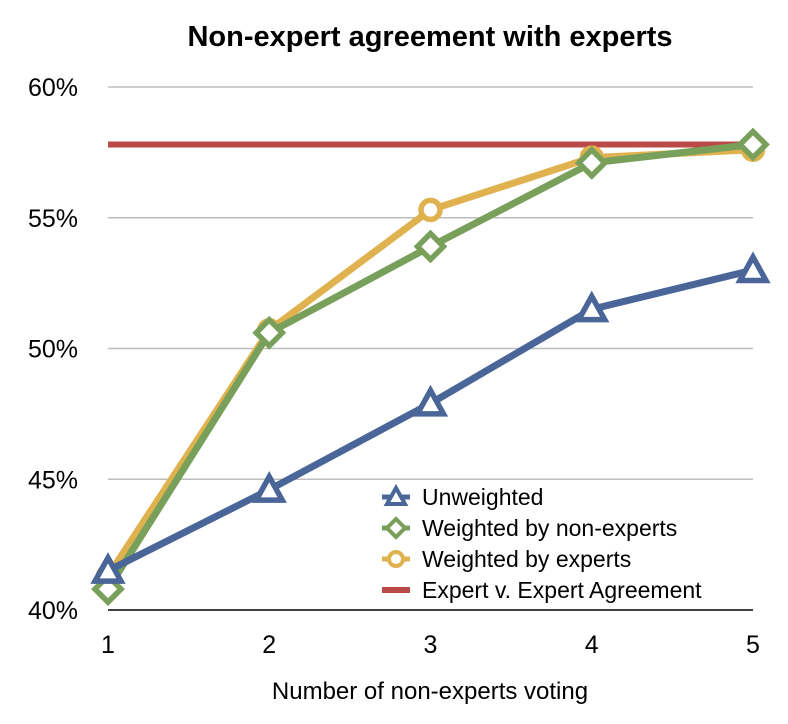  What do you see at coordinates (108, 645) in the screenshot?
I see `x-tick-label: 1` at bounding box center [108, 645].